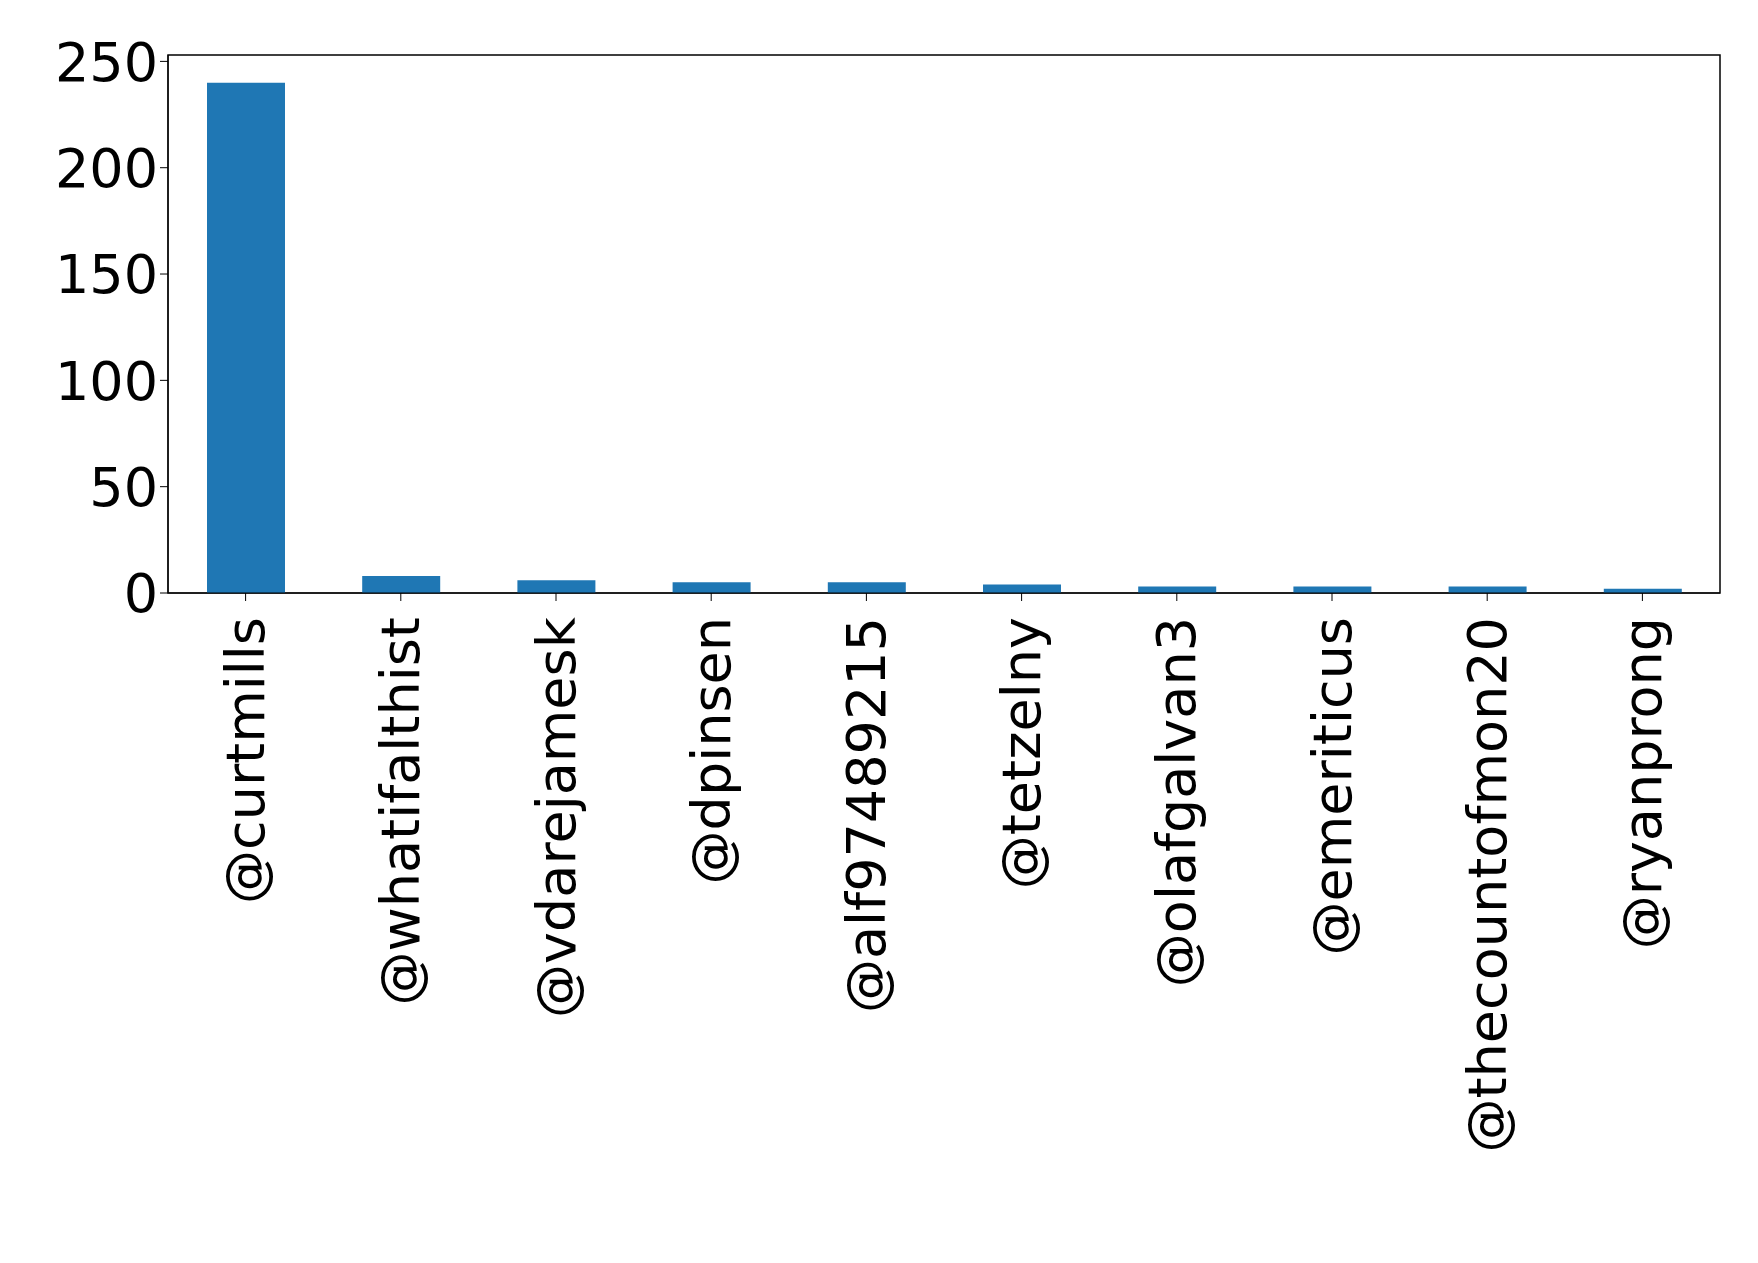 The height and width of the screenshot is (1263, 1758). Describe the element at coordinates (246, 761) in the screenshot. I see `x-tick-label: @curtmills` at that location.